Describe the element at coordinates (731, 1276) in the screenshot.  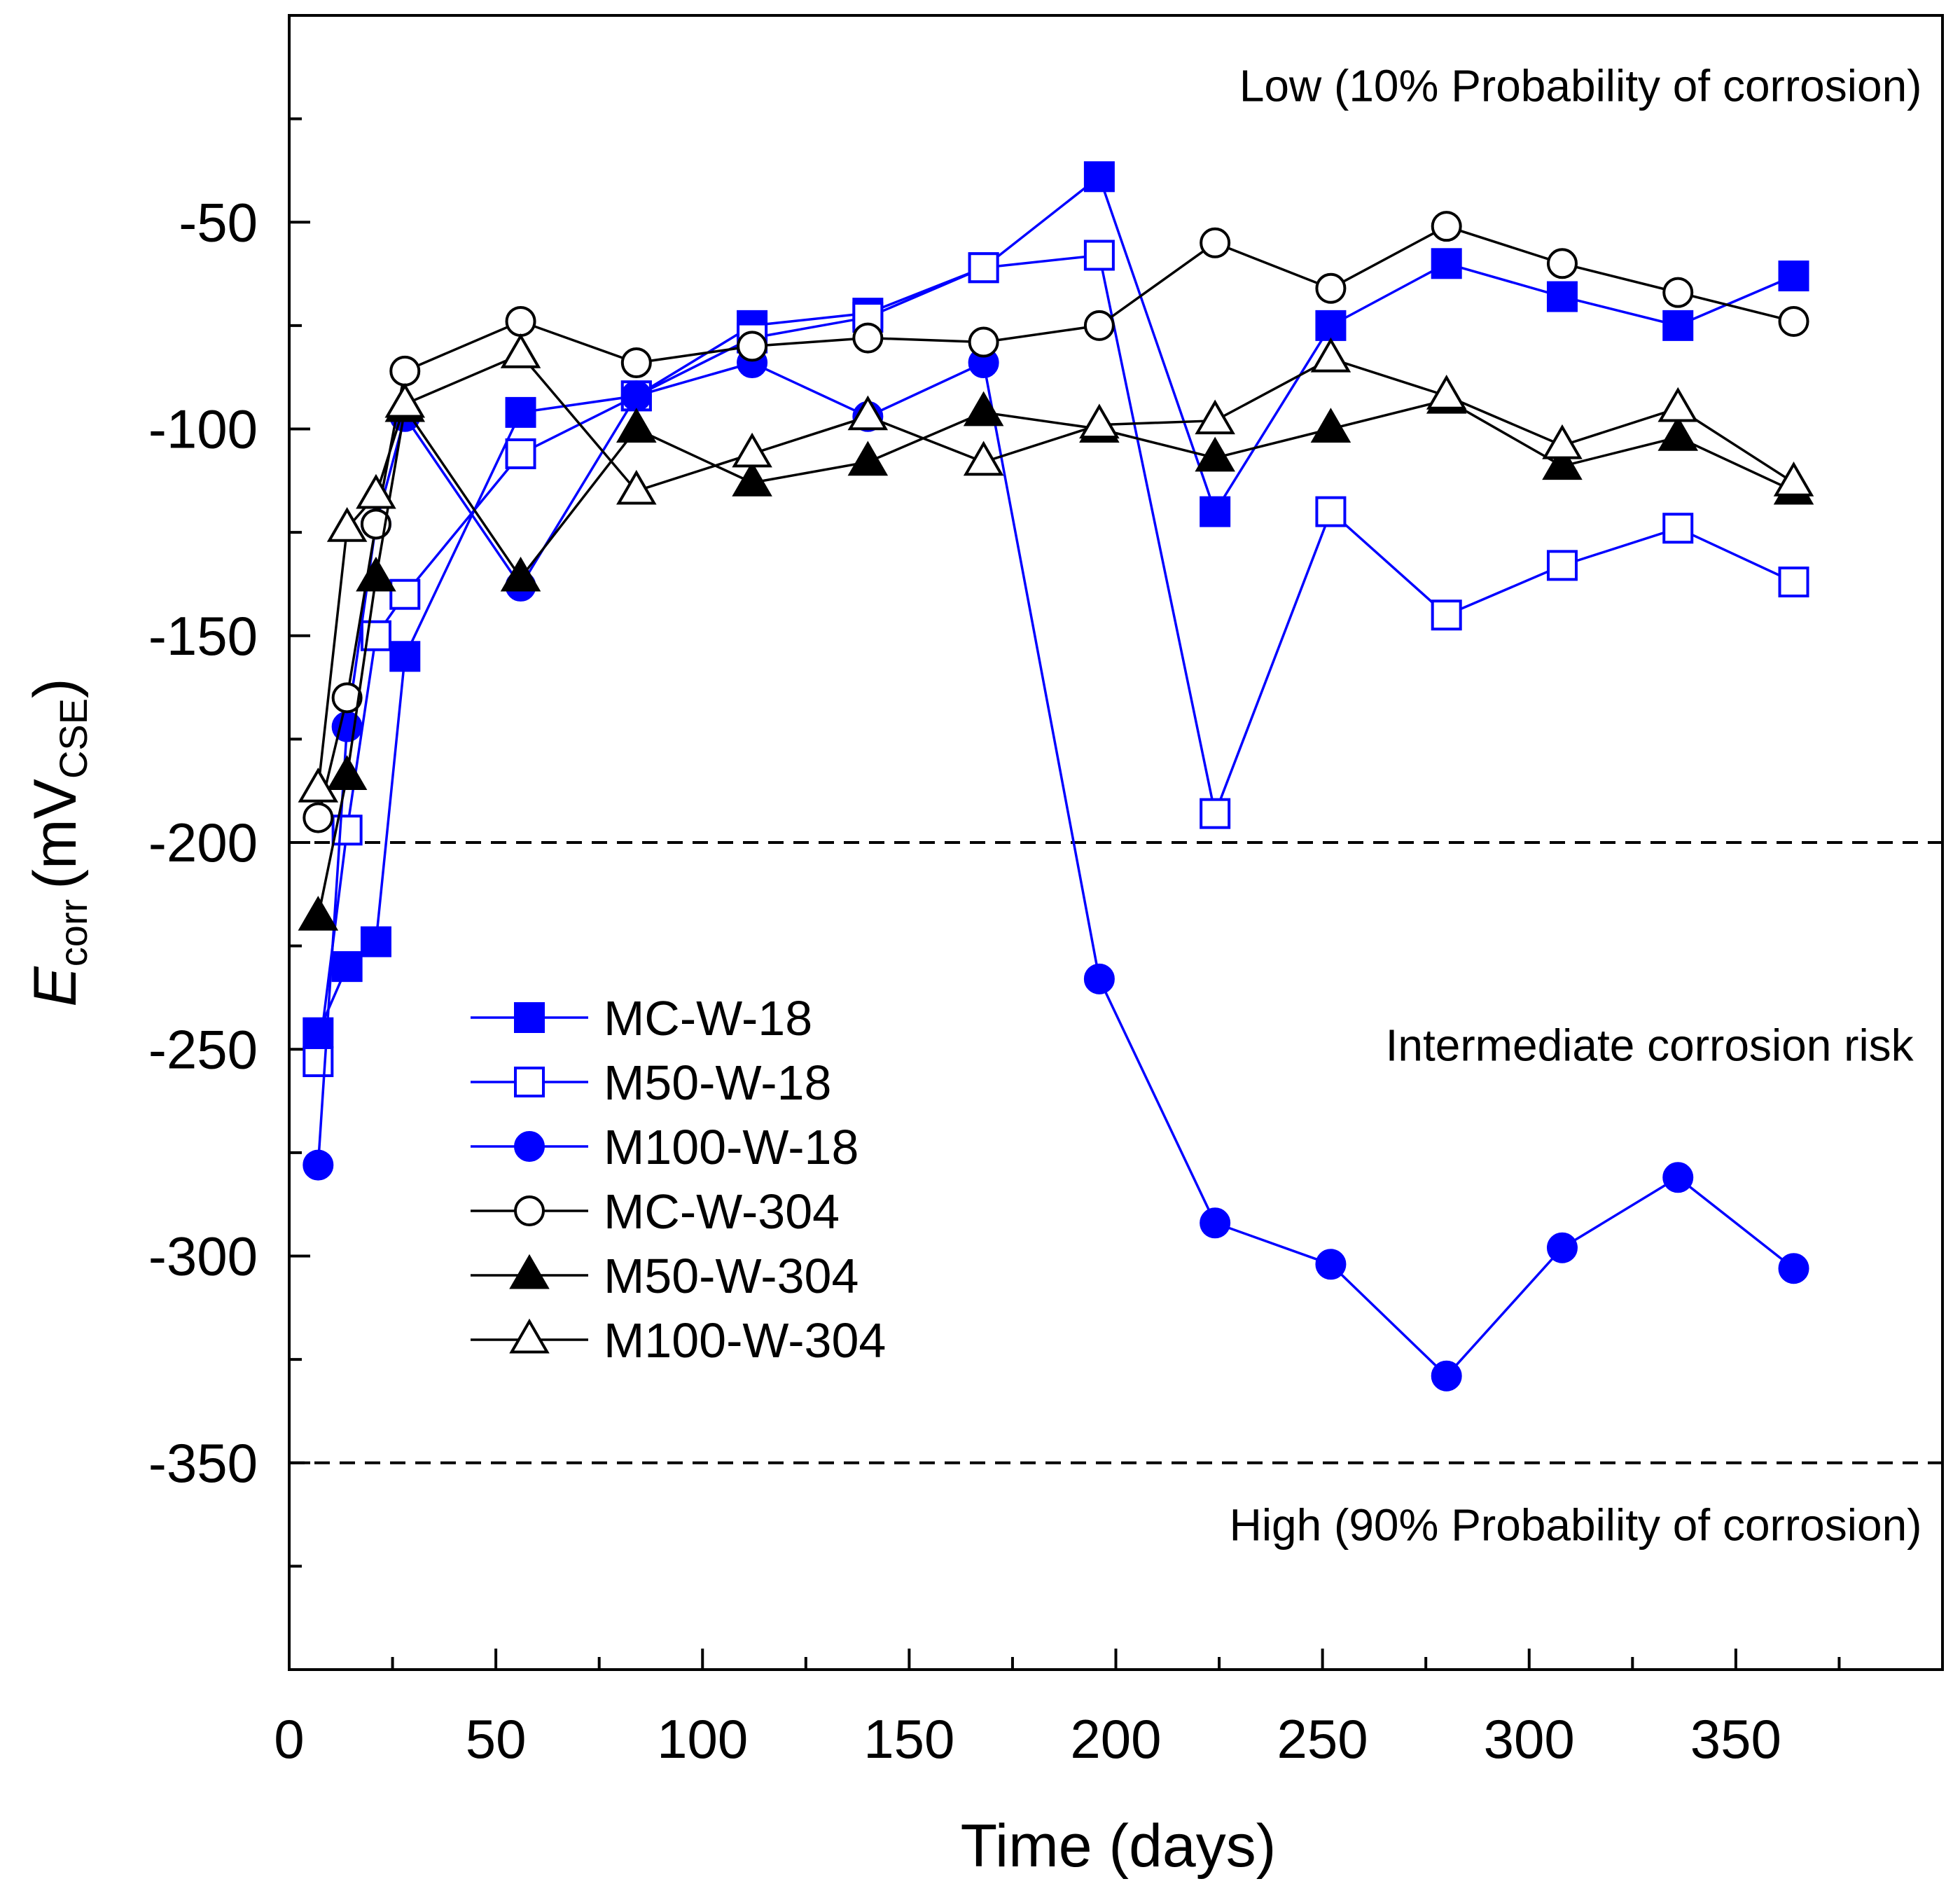
I see `legend-label: M50-W-304` at that location.